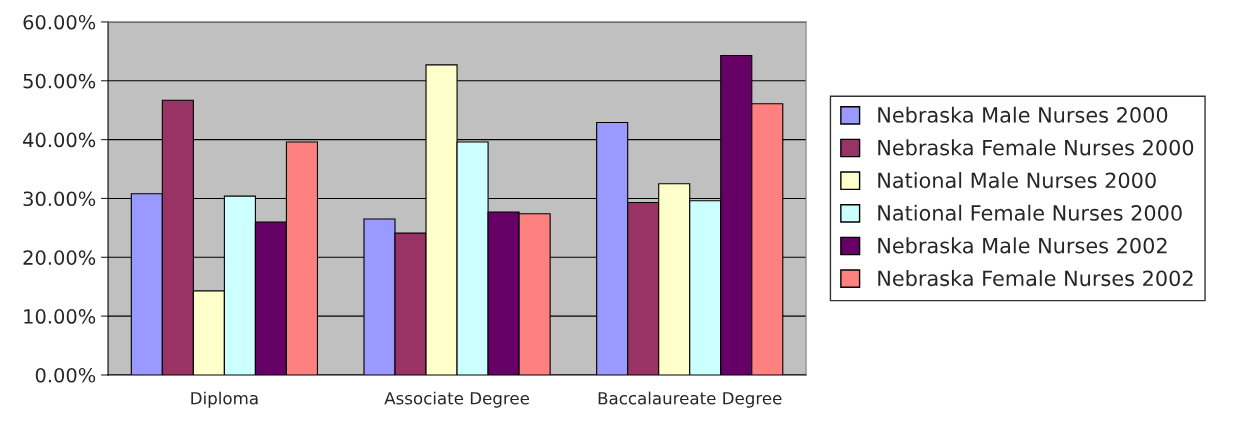 The height and width of the screenshot is (430, 1242). Describe the element at coordinates (1036, 147) in the screenshot. I see `legend-label: Nebraska Female Nurses 2000` at that location.